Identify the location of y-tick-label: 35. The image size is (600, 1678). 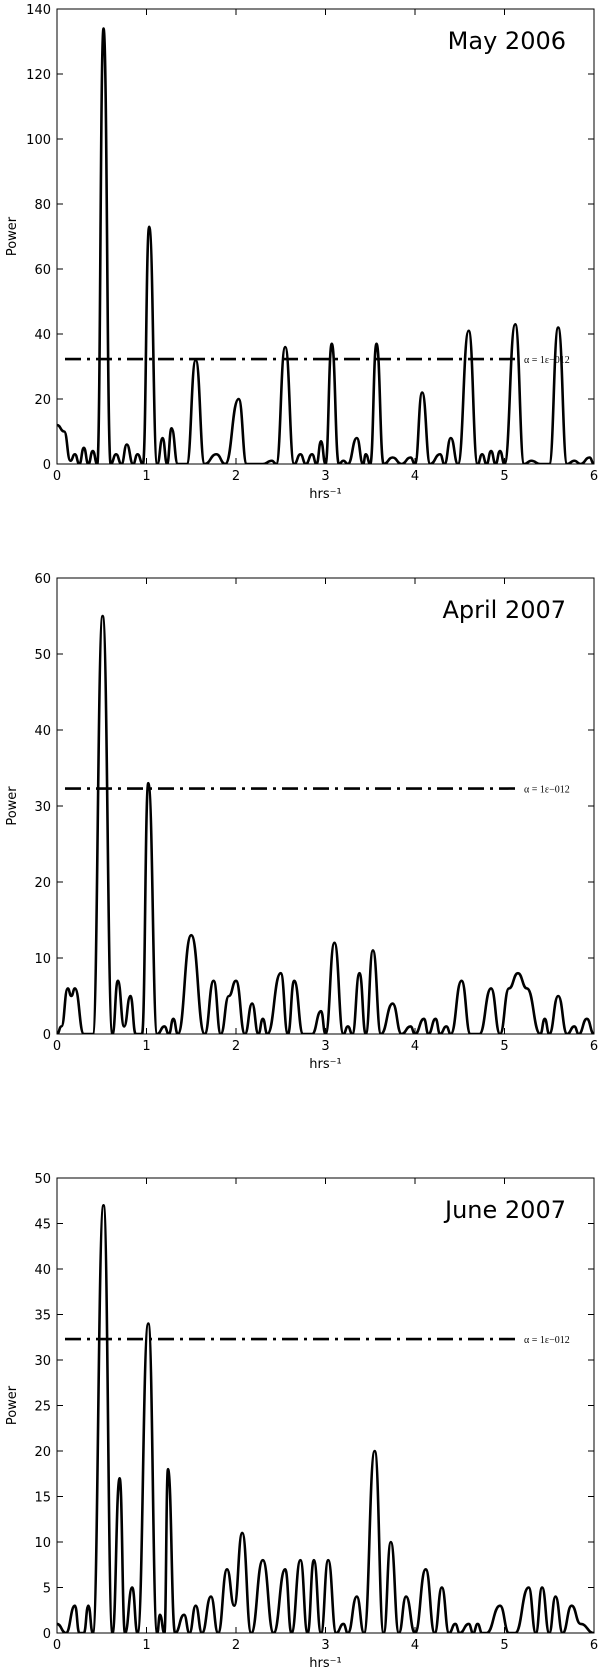
(42, 1316).